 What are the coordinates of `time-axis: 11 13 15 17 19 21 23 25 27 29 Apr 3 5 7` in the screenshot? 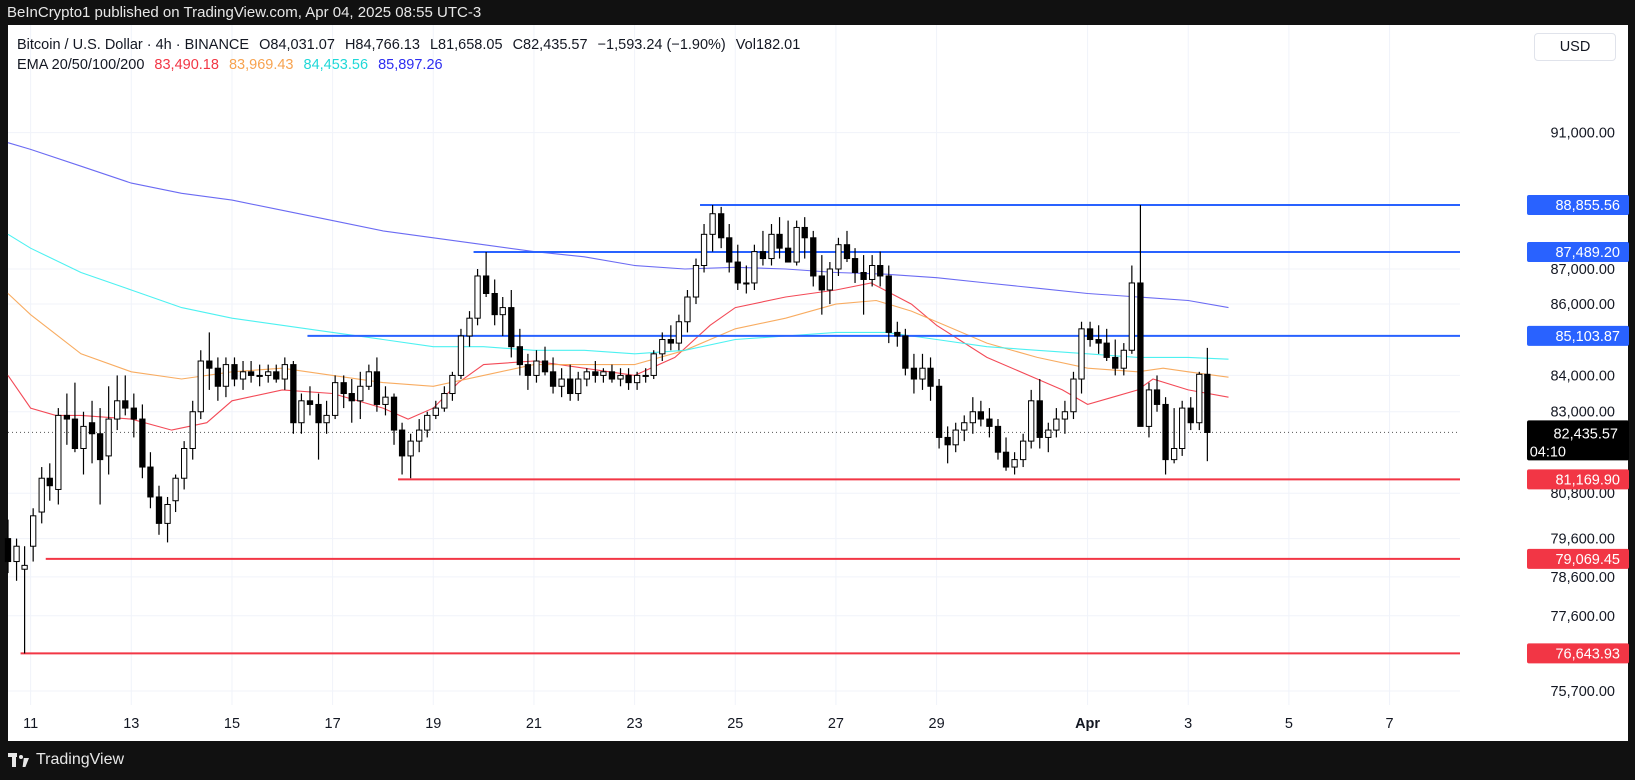 It's located at (708, 724).